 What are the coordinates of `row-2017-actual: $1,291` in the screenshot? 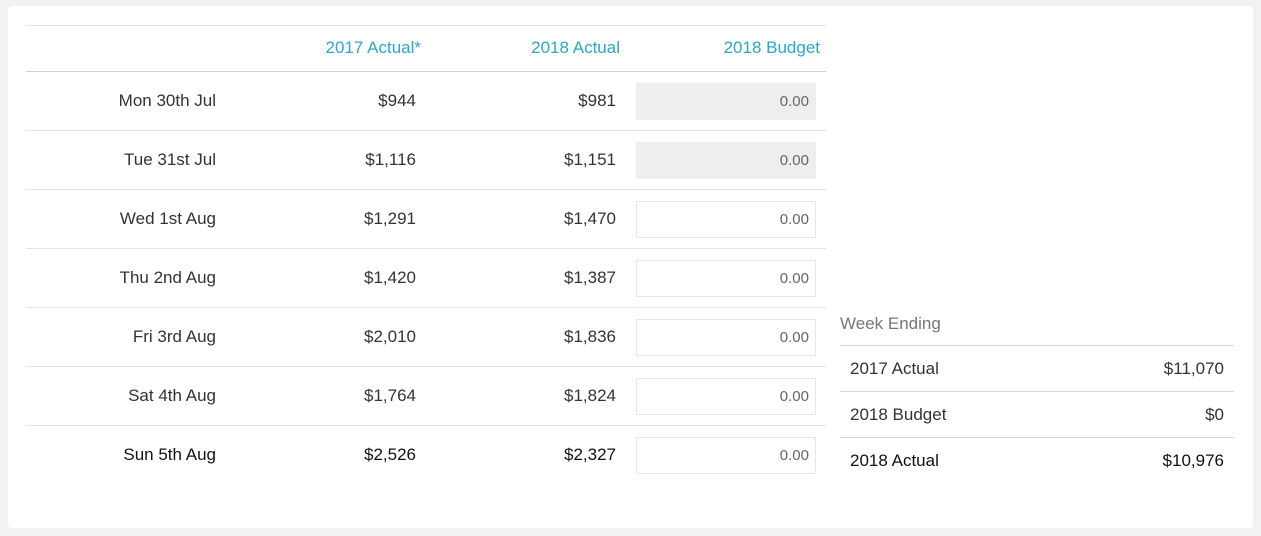 It's located at (390, 218).